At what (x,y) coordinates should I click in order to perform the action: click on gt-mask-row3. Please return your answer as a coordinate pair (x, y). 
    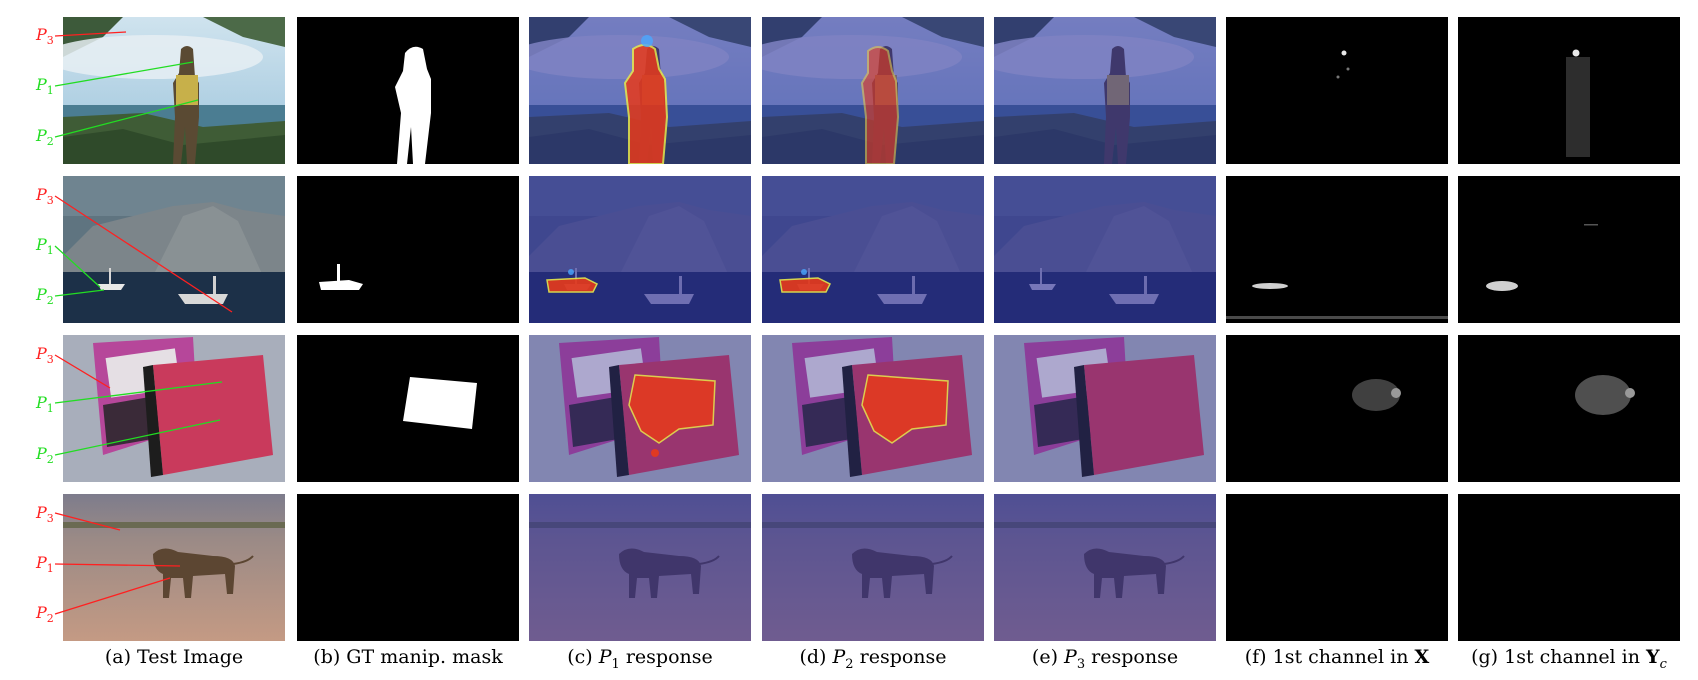
    Looking at the image, I should click on (408, 408).